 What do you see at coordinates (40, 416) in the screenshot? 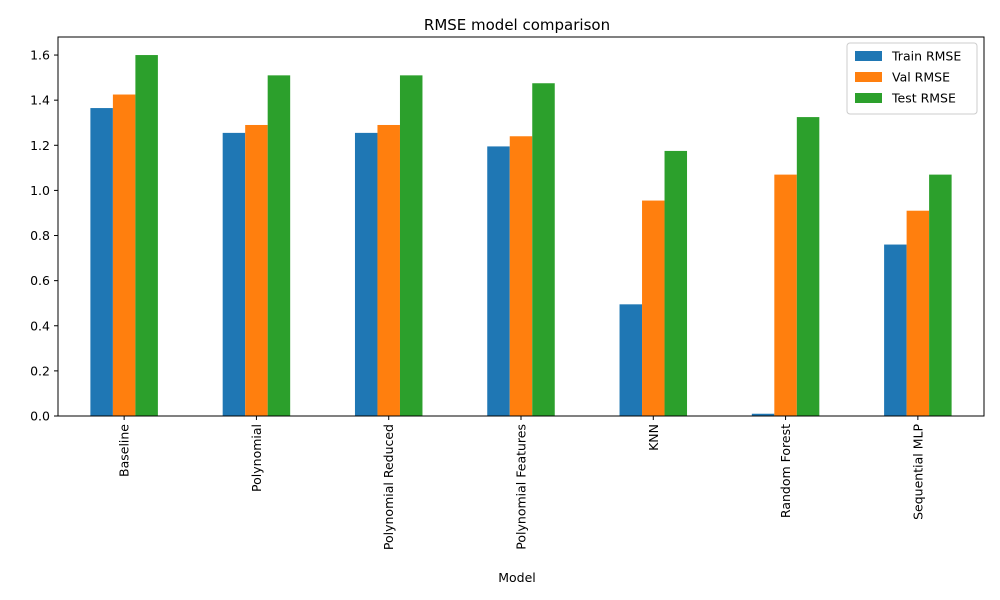
I see `y-tick-label: 0.0` at bounding box center [40, 416].